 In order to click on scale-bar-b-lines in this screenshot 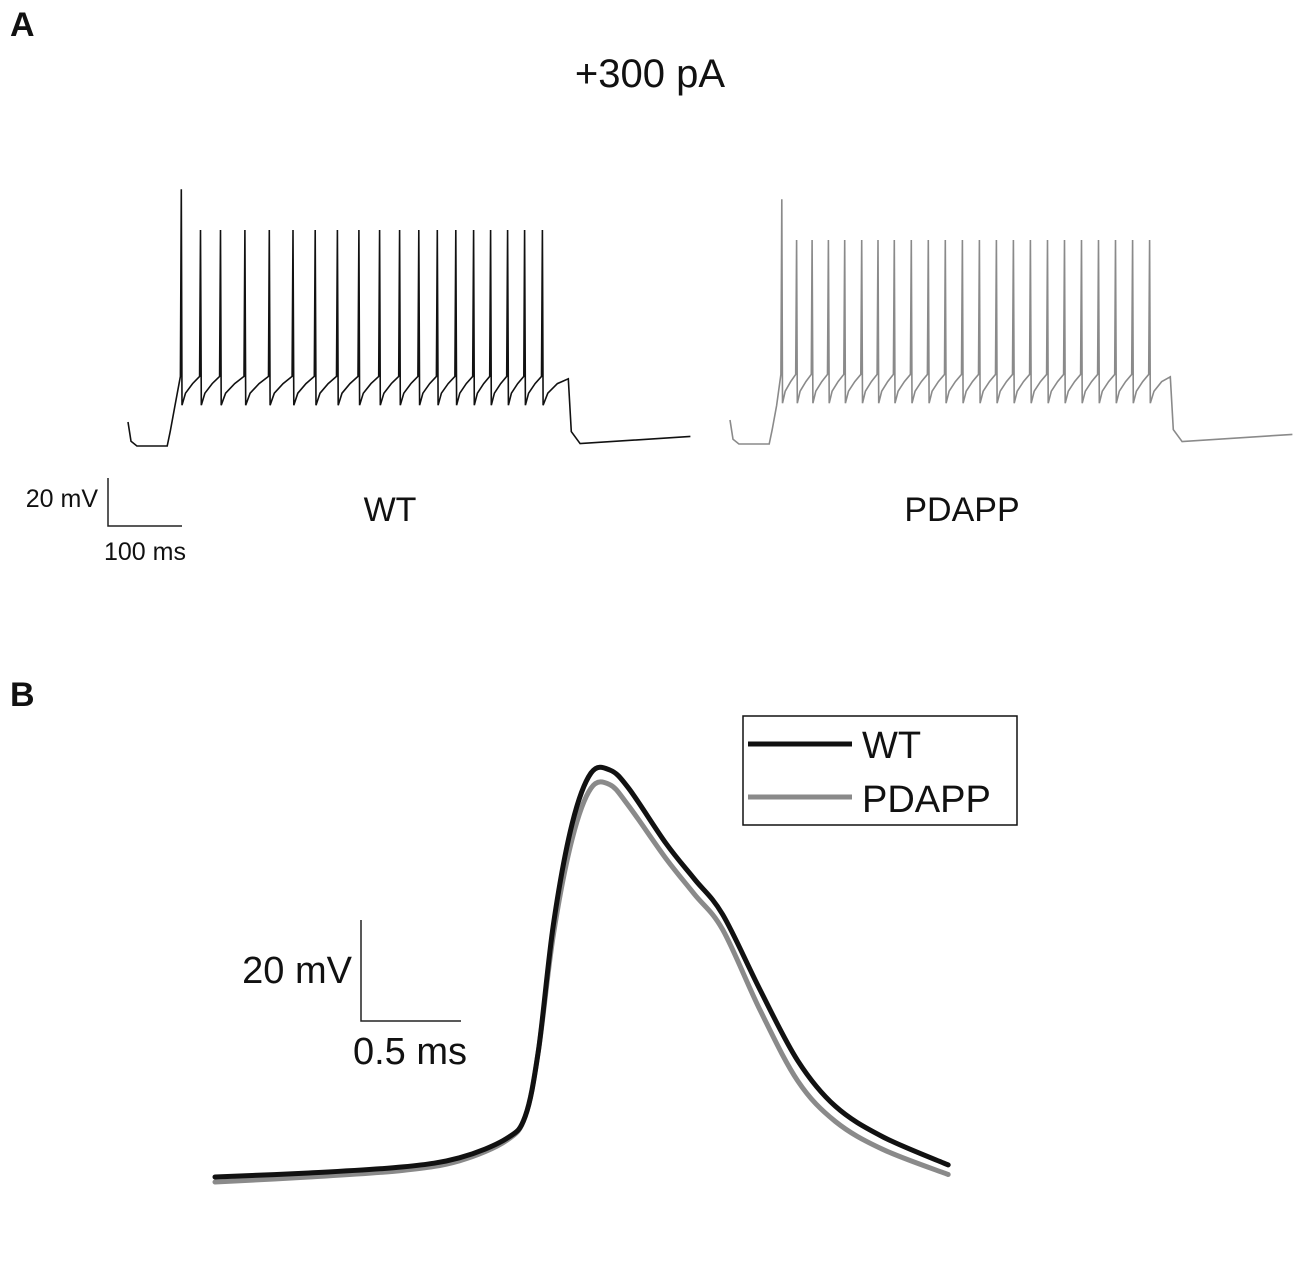, I will do `click(410, 971)`.